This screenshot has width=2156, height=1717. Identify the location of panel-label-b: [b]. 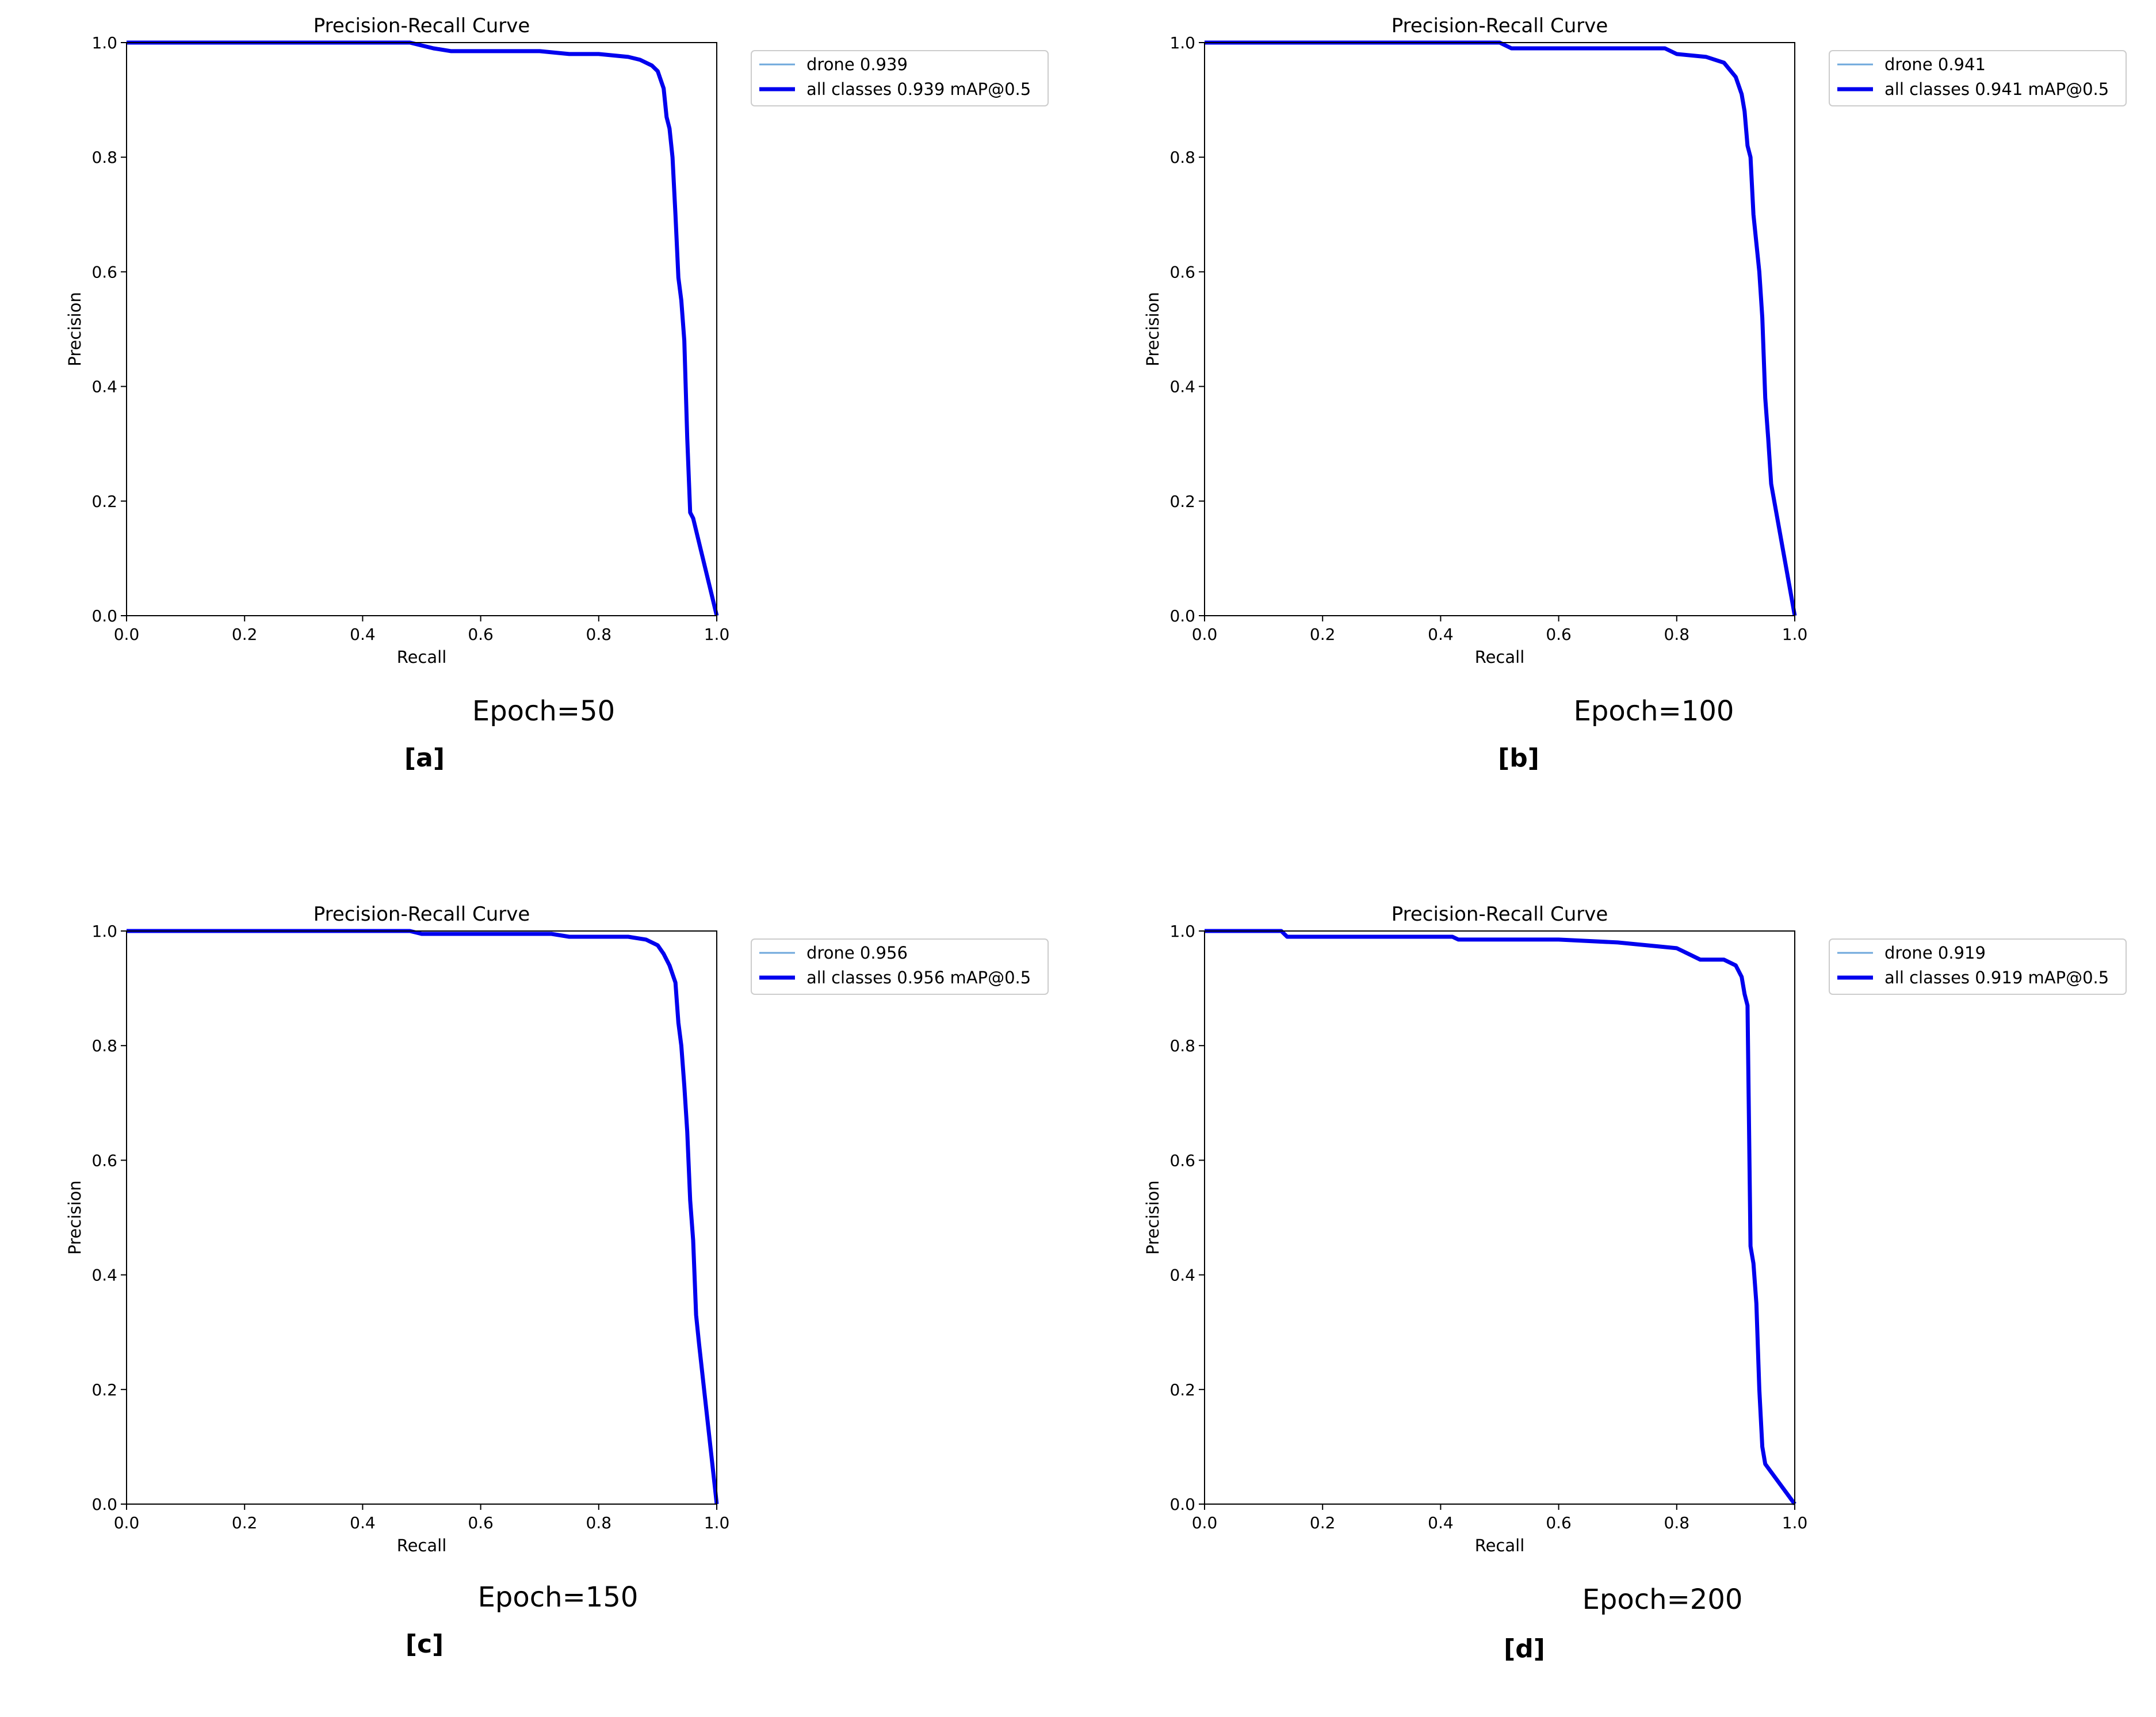
(1518, 758).